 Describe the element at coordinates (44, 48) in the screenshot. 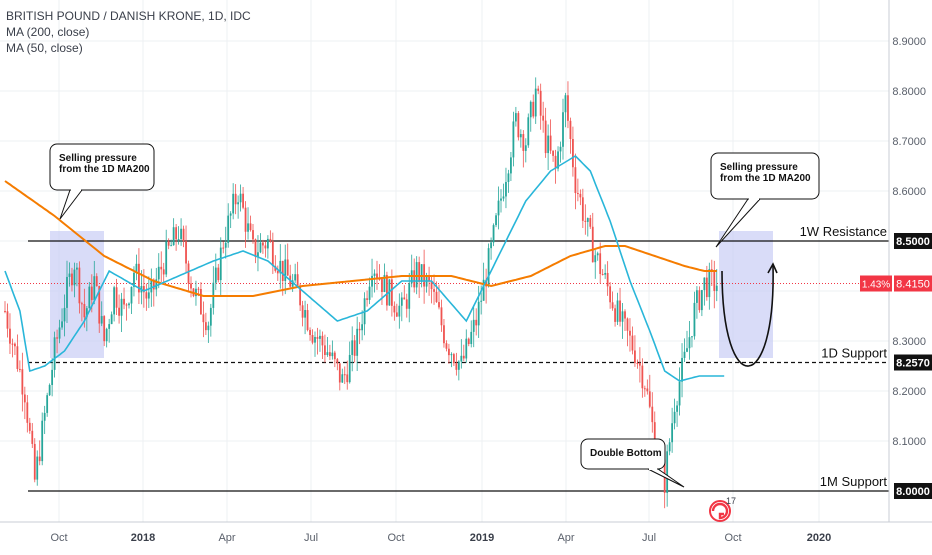

I see `legend-ma50: MA (50, close)` at that location.